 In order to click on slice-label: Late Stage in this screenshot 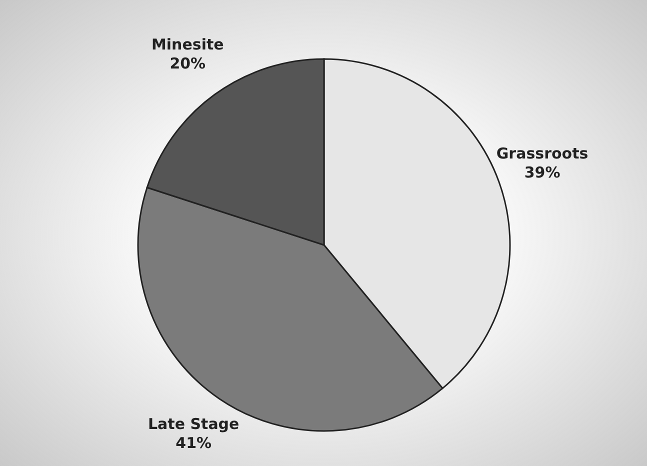, I will do `click(194, 423)`.